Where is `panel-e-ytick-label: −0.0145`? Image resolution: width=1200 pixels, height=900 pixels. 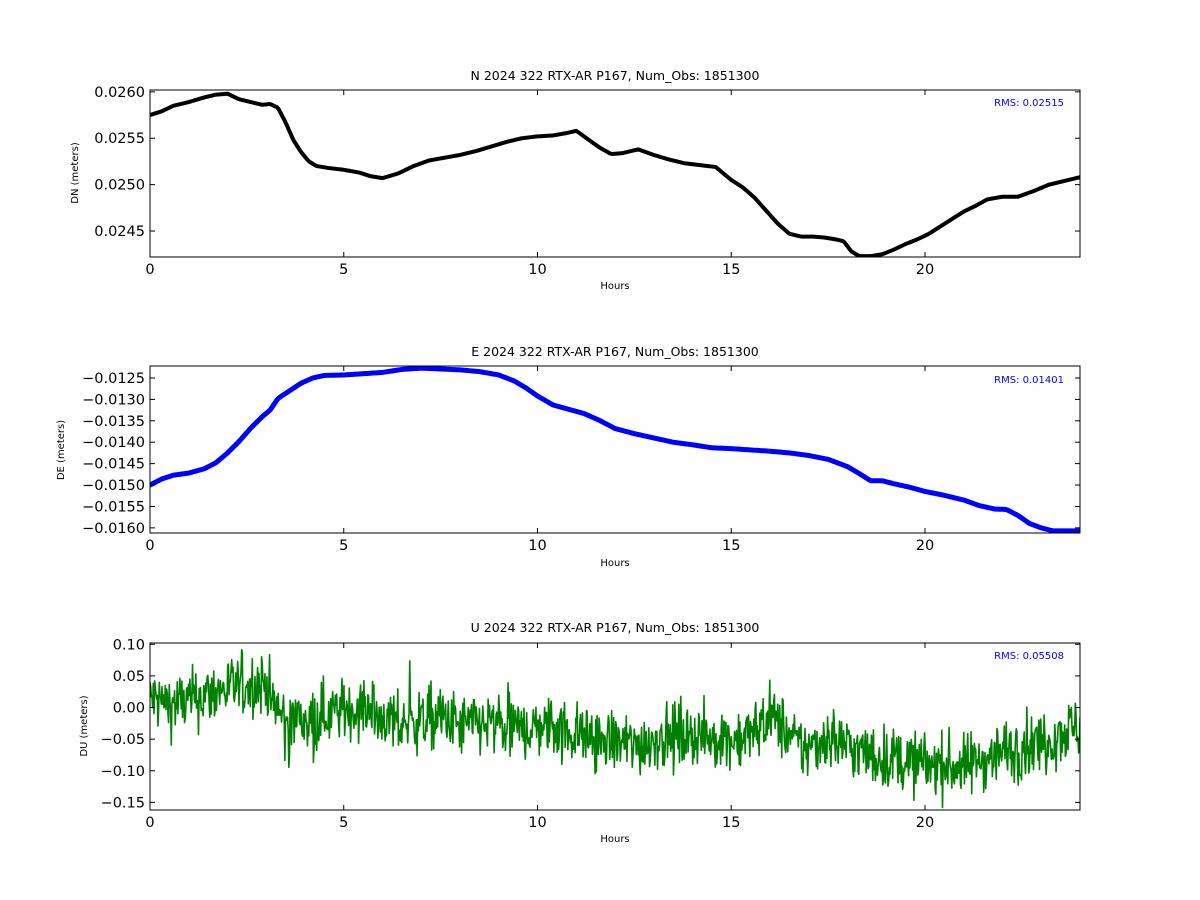
panel-e-ytick-label: −0.0145 is located at coordinates (113, 465).